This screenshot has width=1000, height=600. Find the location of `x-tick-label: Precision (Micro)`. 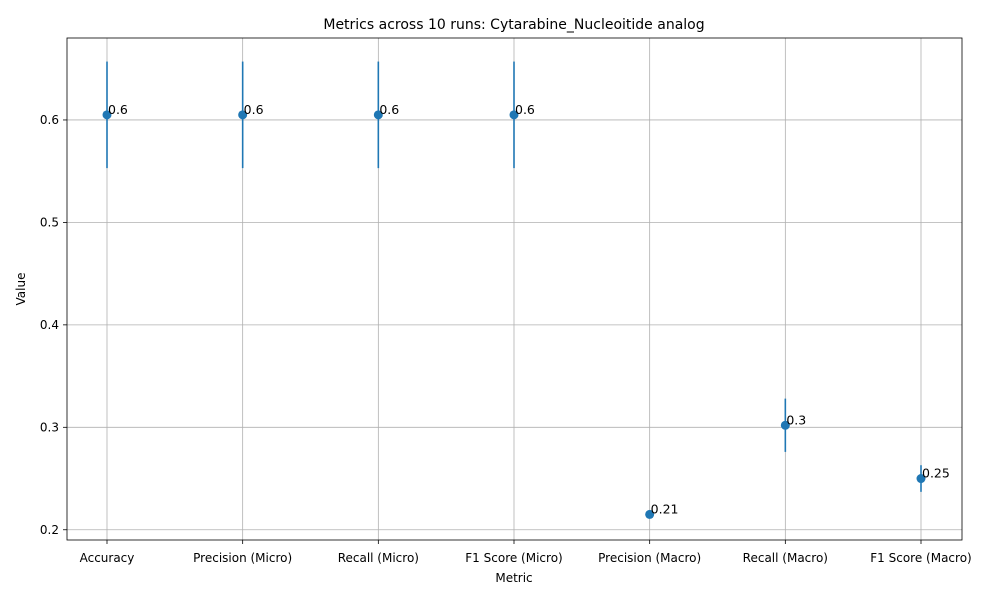

x-tick-label: Precision (Micro) is located at coordinates (242, 558).